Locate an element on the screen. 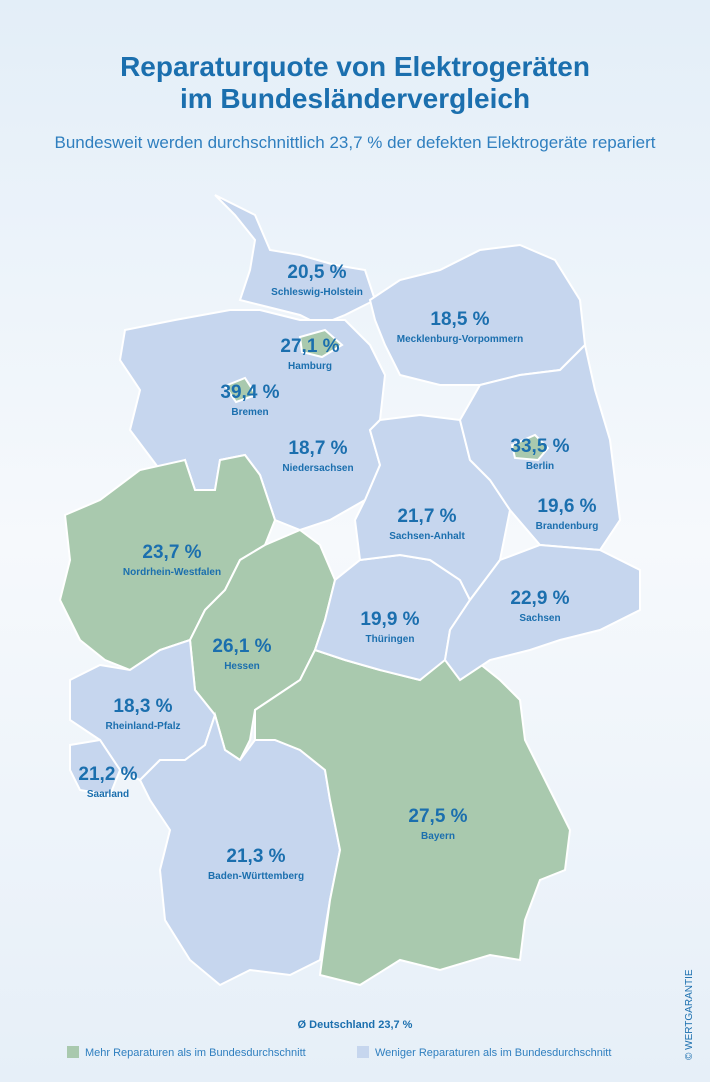  state-value: 18,5 % is located at coordinates (459, 319).